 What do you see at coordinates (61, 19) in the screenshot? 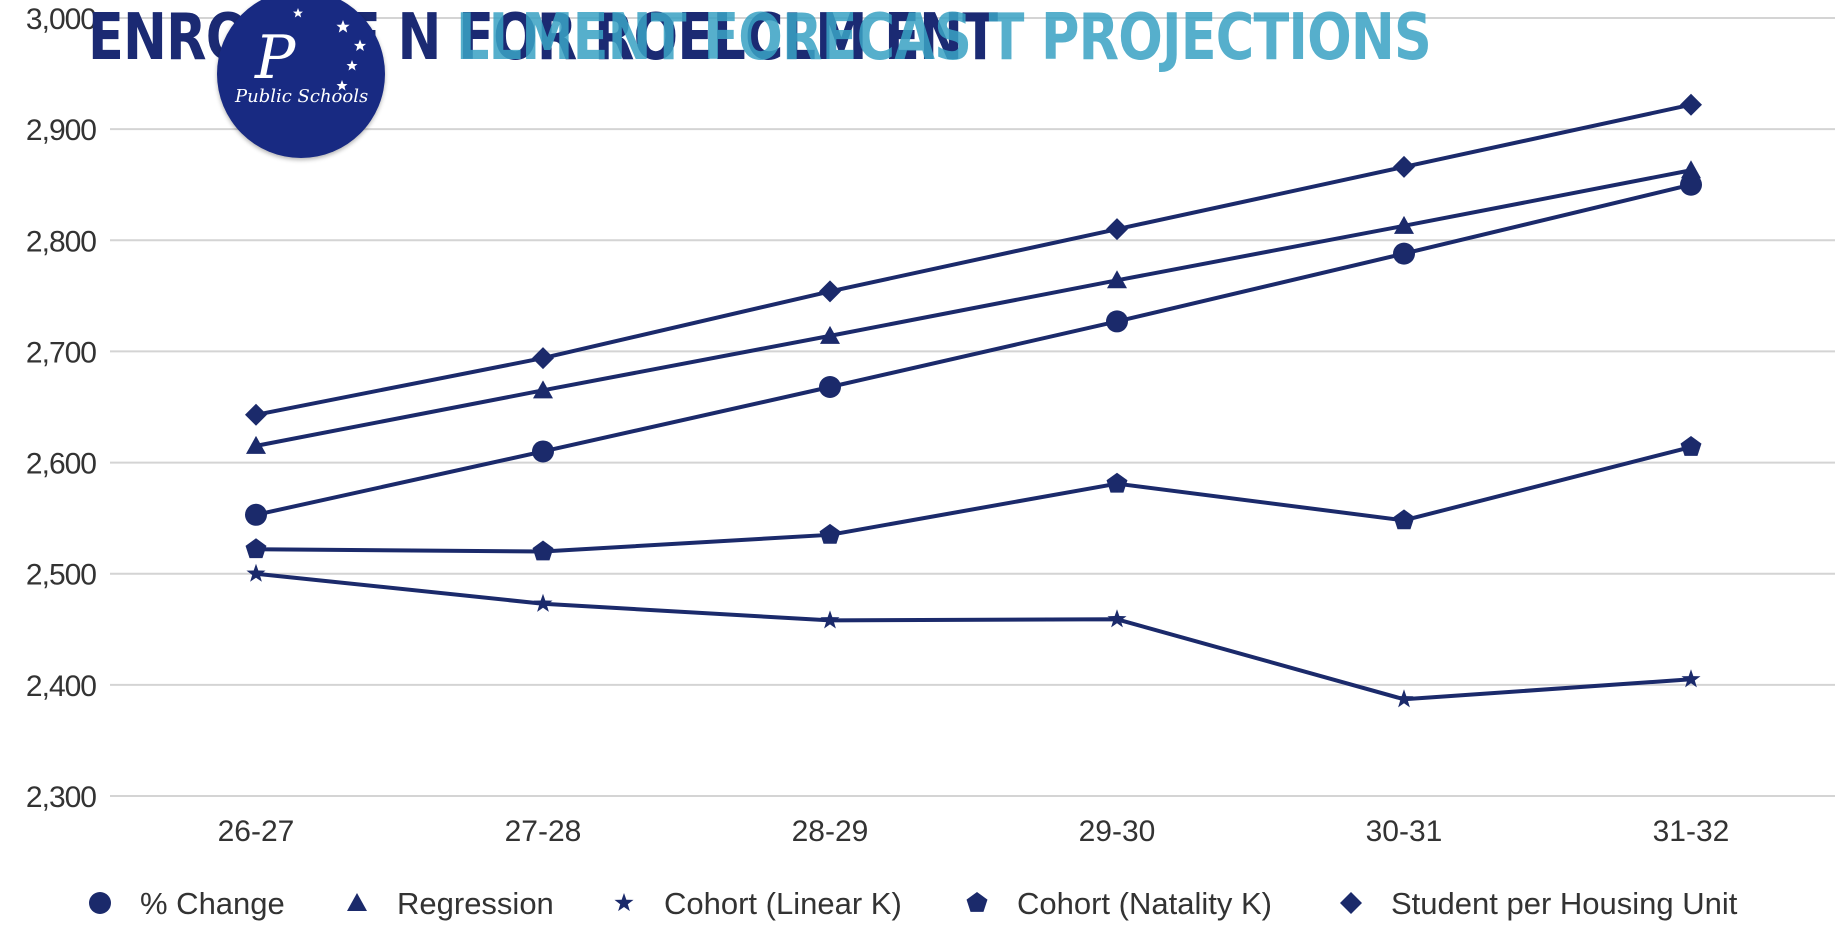
I see `y-tick-label: 3,000` at bounding box center [61, 19].